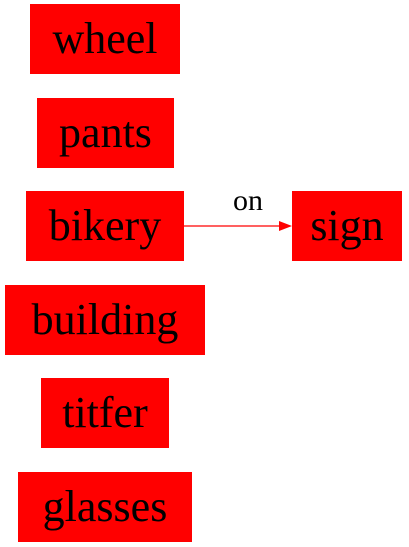 This screenshot has width=409, height=547. I want to click on node-sign: sign, so click(347, 226).